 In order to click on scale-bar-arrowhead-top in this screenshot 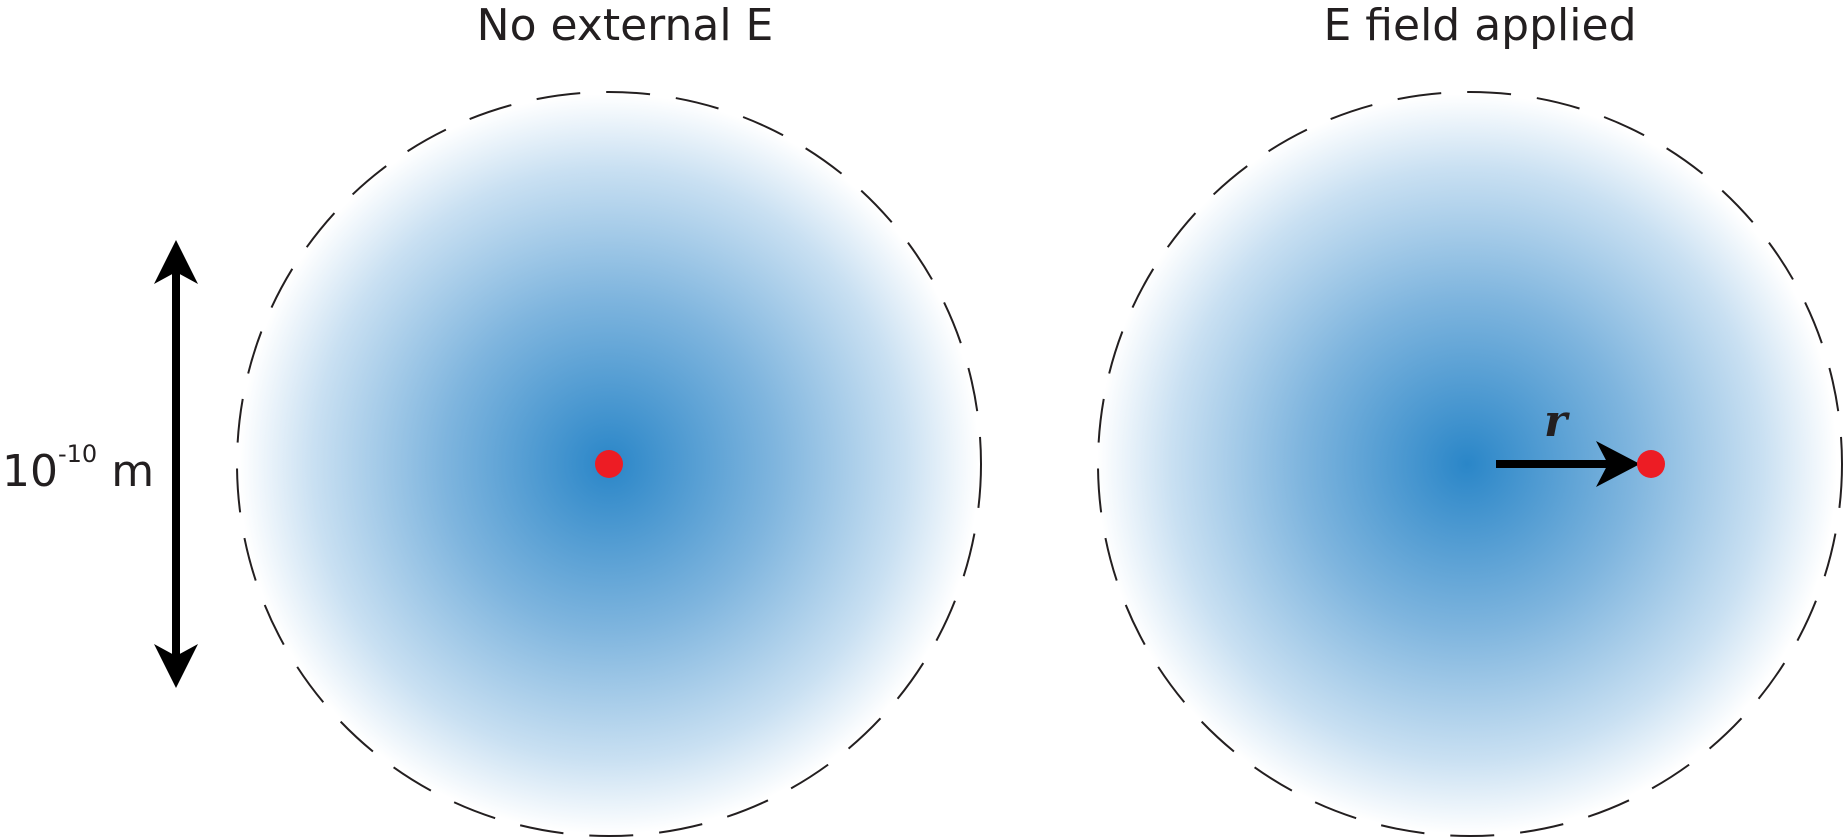, I will do `click(176, 262)`.